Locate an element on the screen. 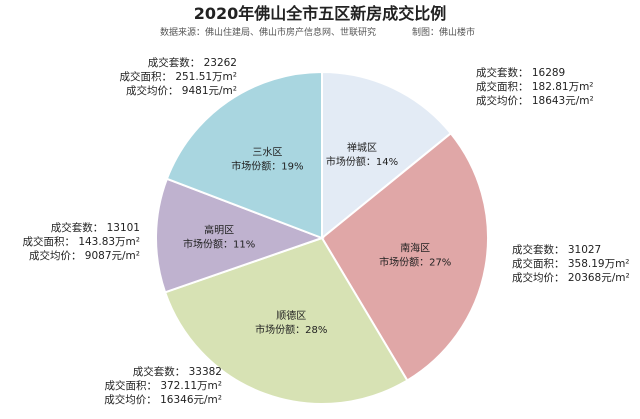 The image size is (640, 419). callout-area-4: 成交面积： 251.51万m² is located at coordinates (178, 76).